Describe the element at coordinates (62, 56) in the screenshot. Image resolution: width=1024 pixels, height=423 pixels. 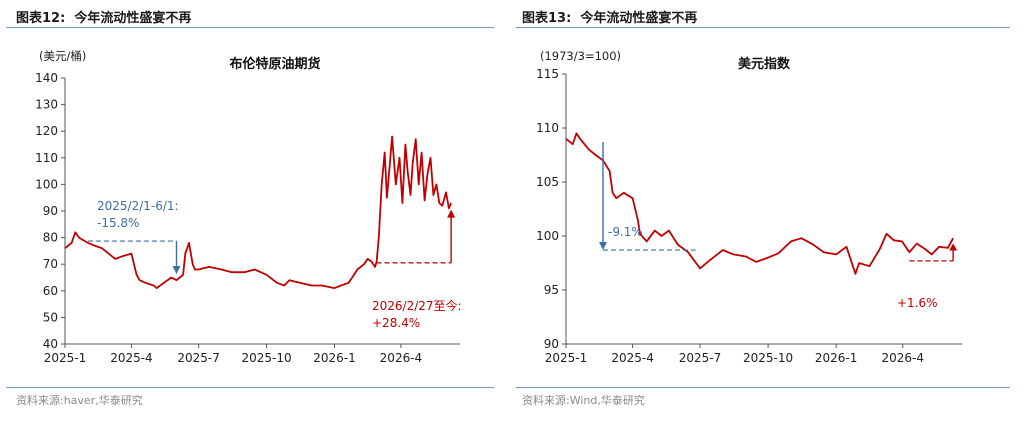
I see `unit-label: (美元/桶)` at that location.